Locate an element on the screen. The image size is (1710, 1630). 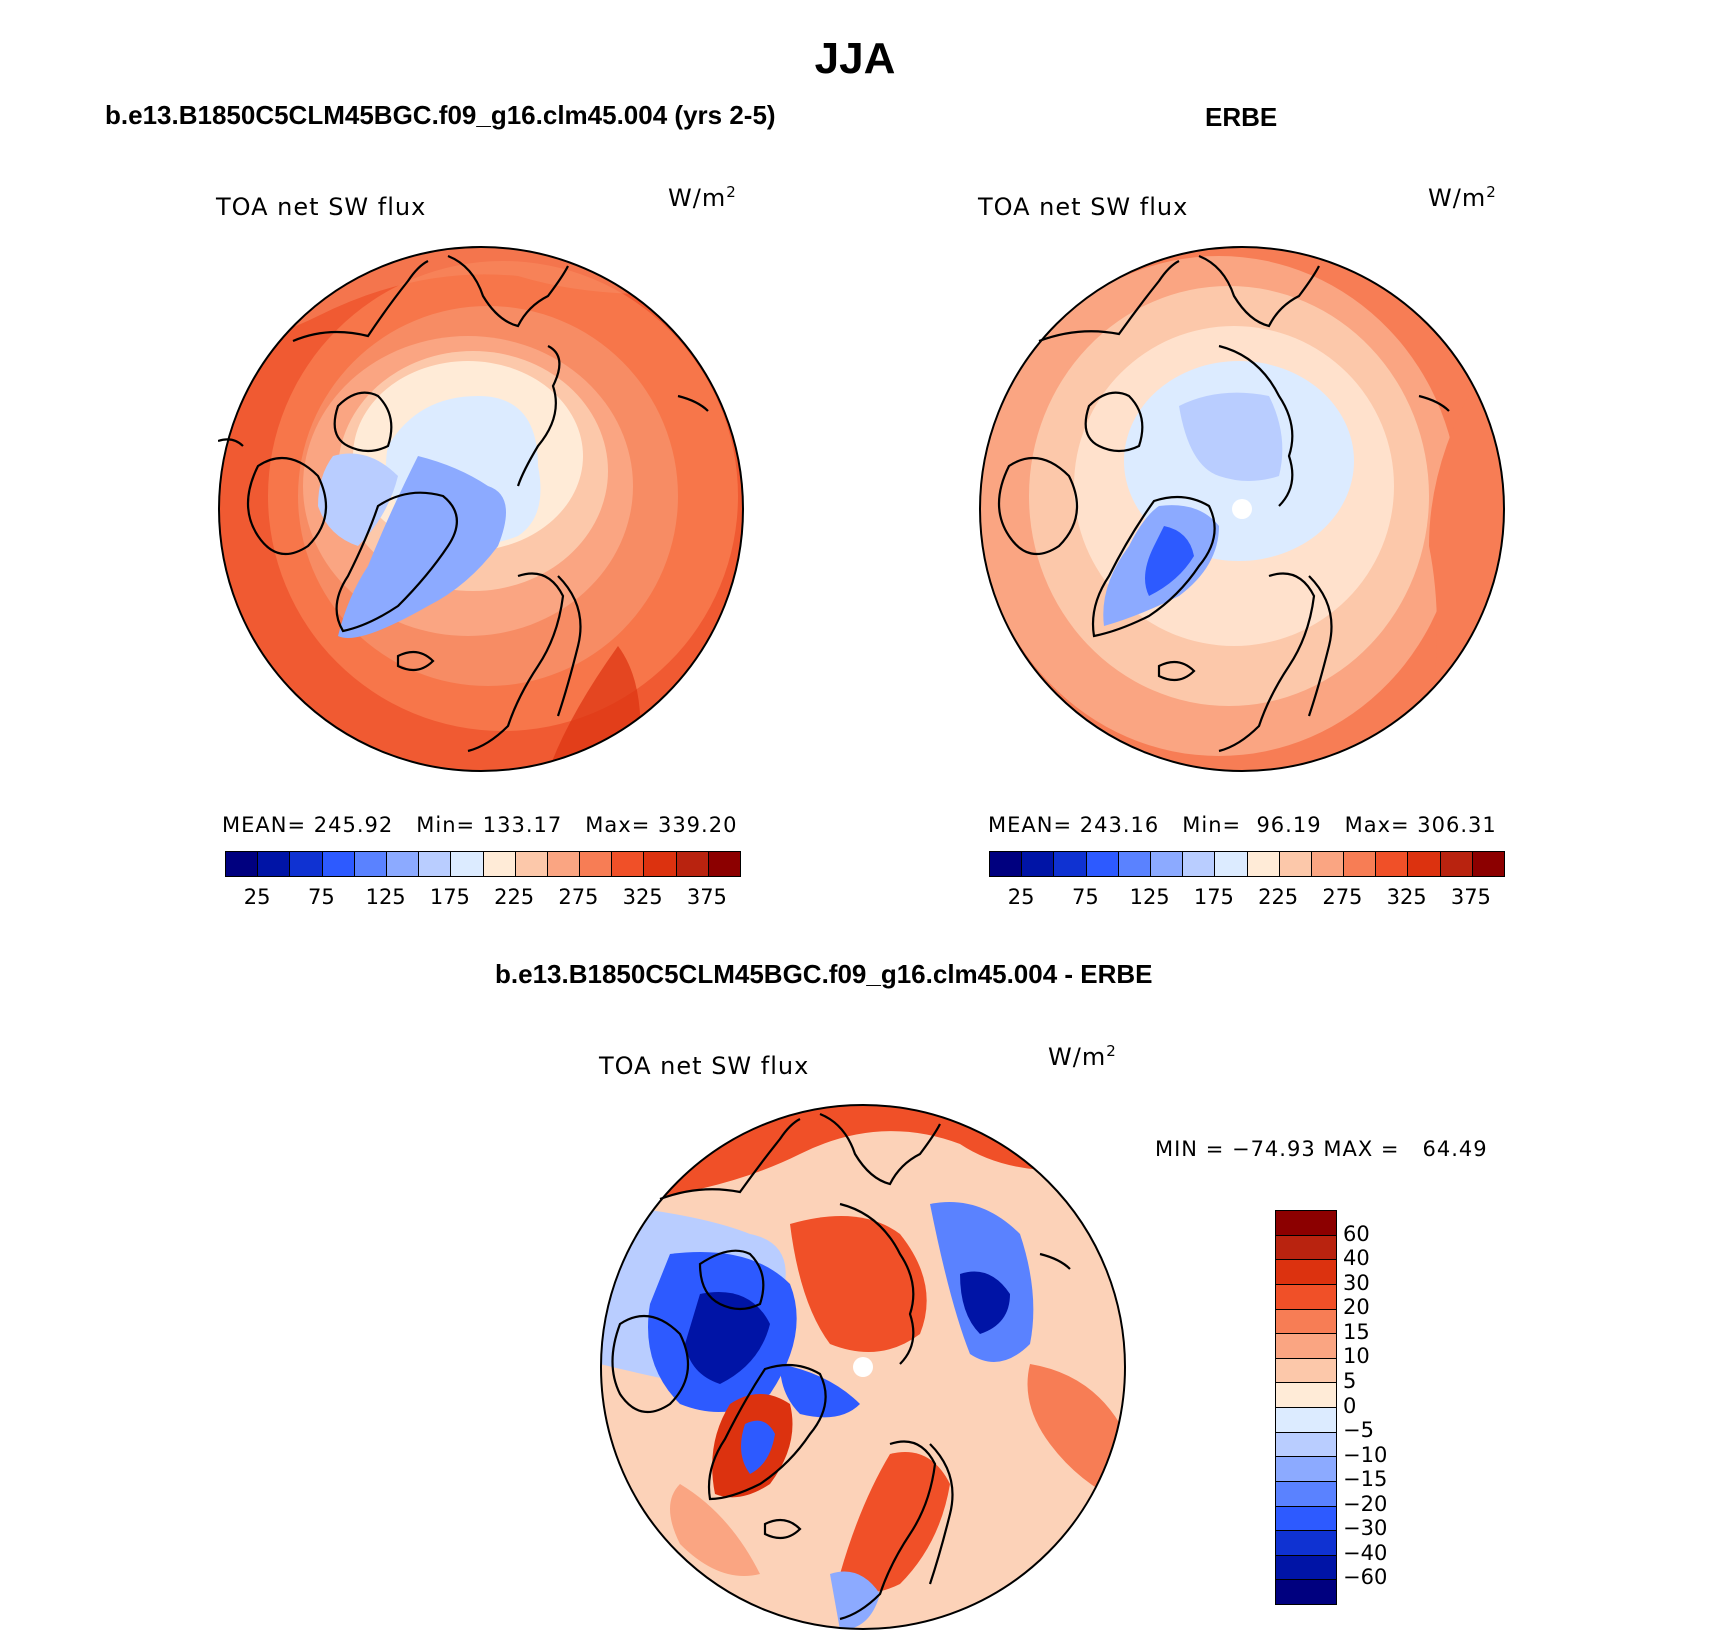
diff-colorbar-tick-label: −15 is located at coordinates (1365, 1479).